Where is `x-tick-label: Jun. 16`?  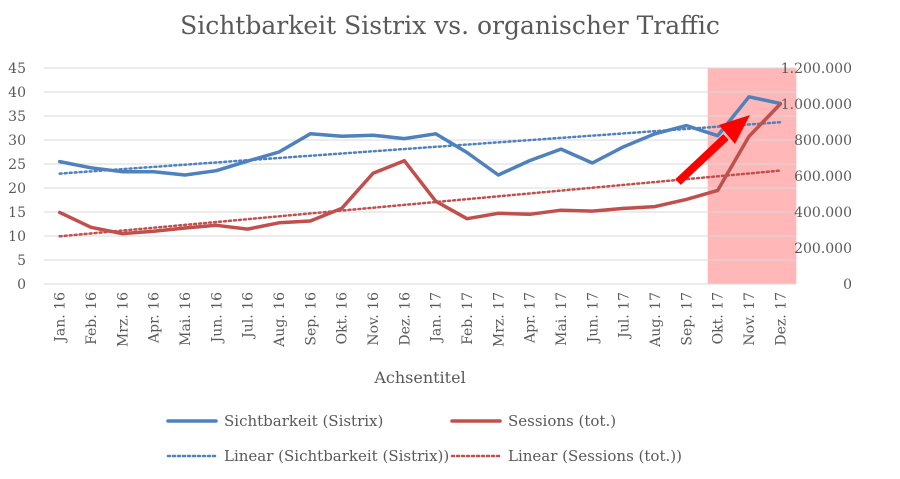
x-tick-label: Jun. 16 is located at coordinates (217, 318).